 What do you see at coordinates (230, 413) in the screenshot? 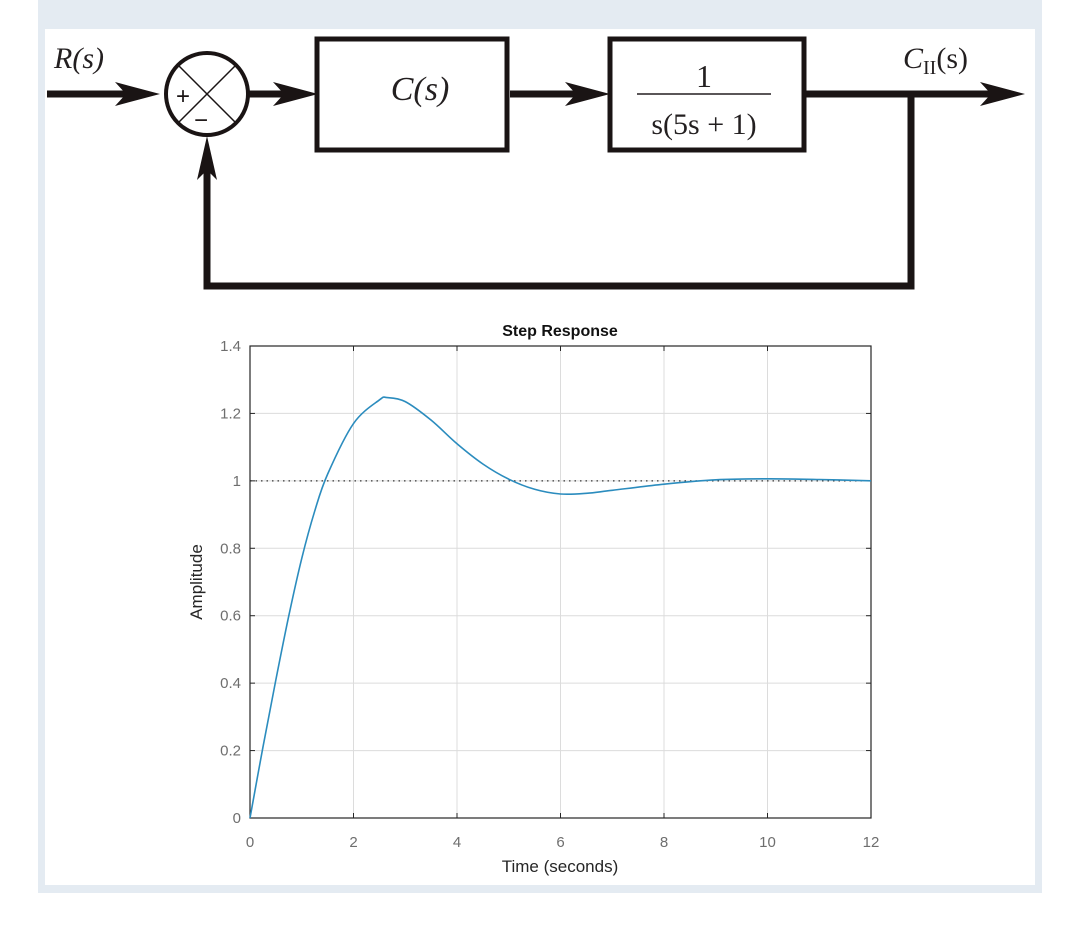
I see `y-tick-label: 1.2` at bounding box center [230, 413].